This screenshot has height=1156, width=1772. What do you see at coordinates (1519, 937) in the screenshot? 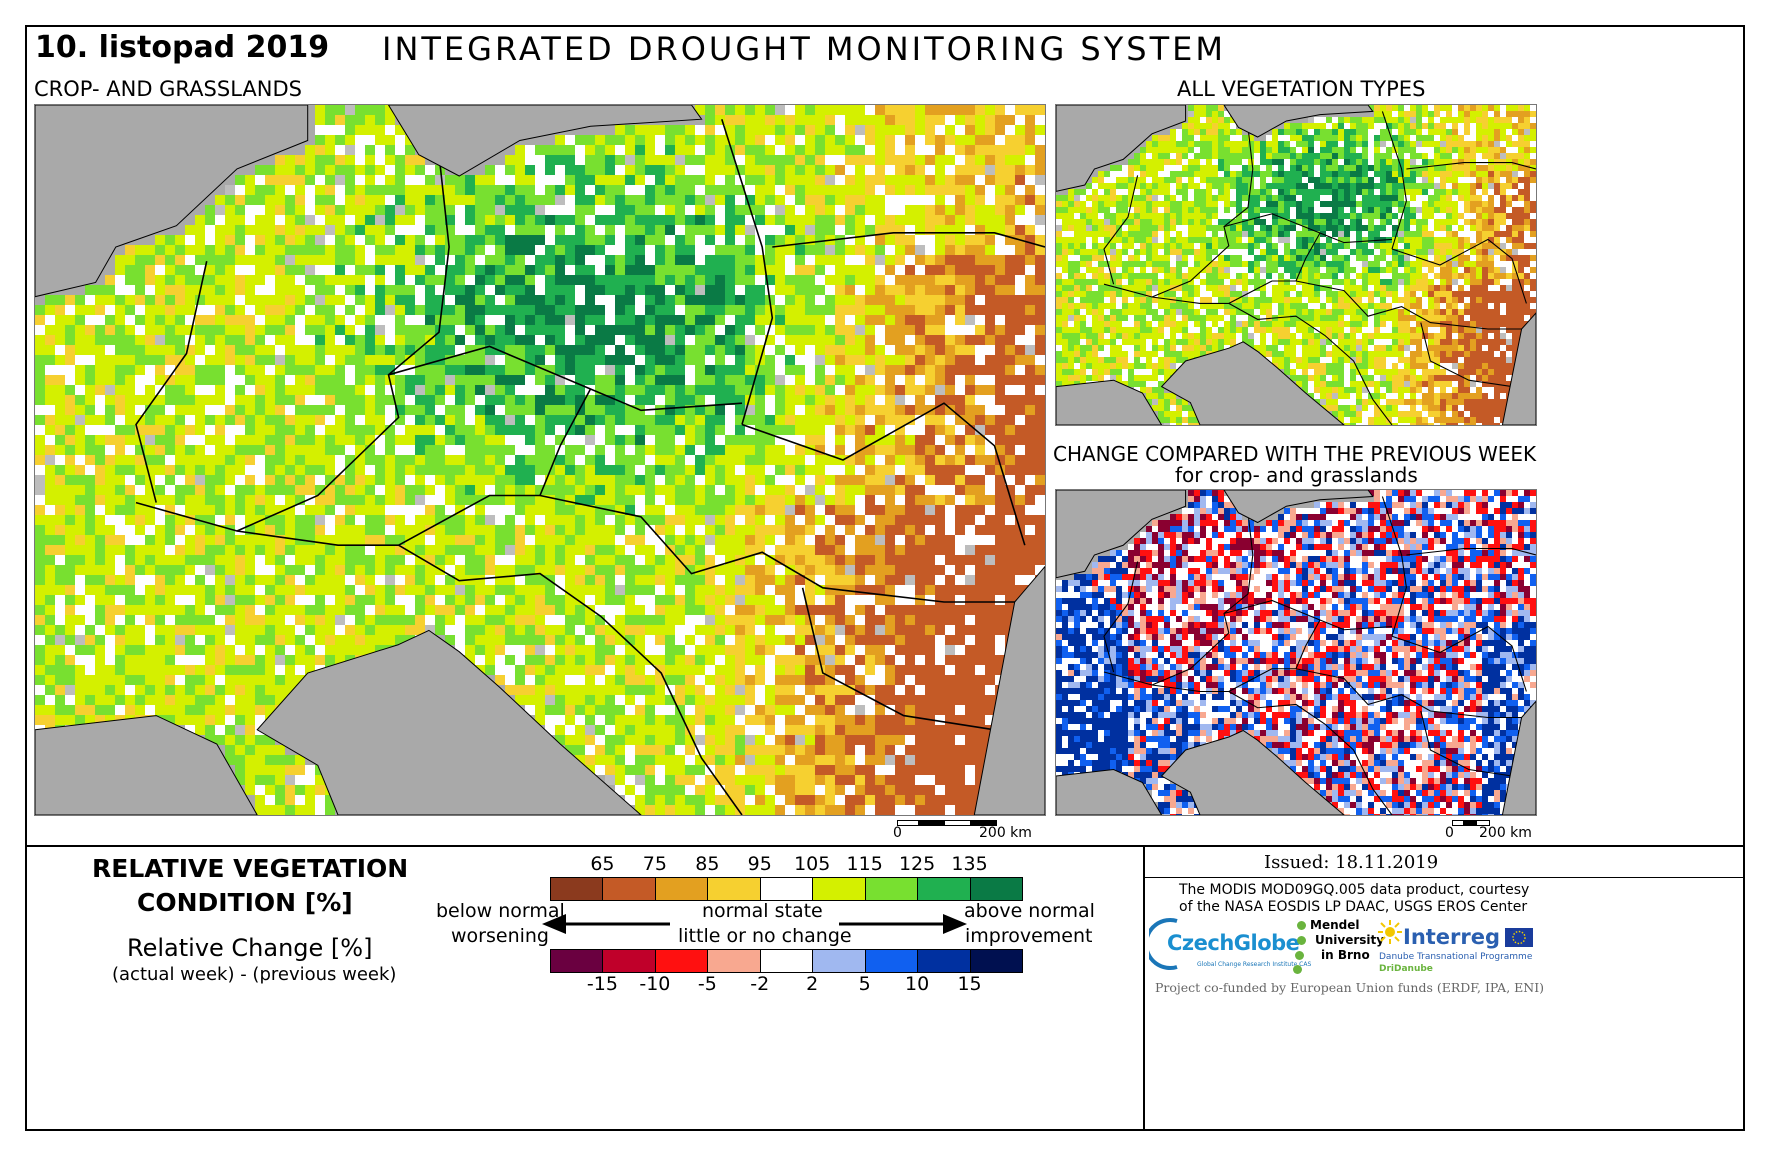
I see `eu-flag-icon` at bounding box center [1519, 937].